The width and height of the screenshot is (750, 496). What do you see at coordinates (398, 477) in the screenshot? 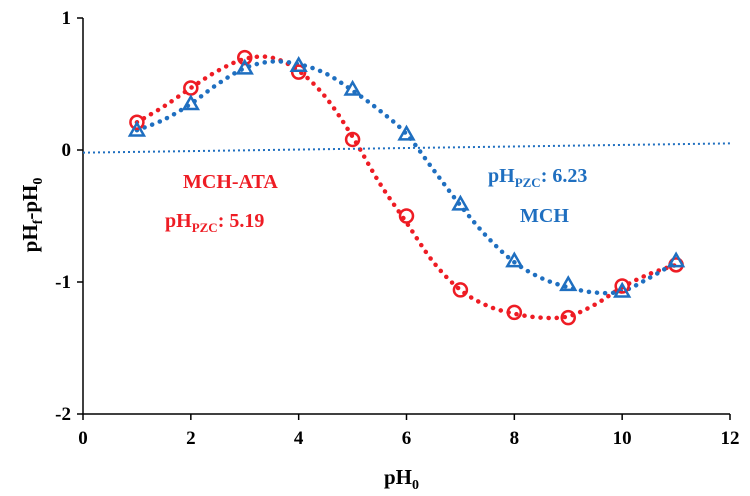
I see `x-axis-label-main: pH` at bounding box center [398, 477].